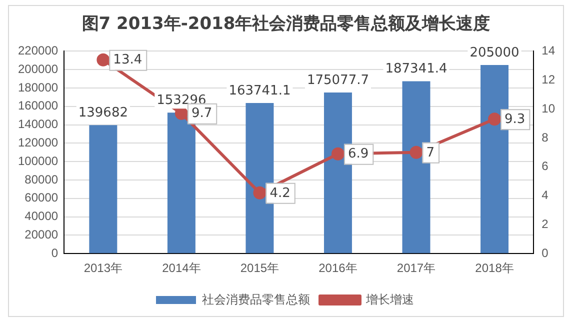 The height and width of the screenshot is (328, 574). I want to click on data-label: 6.9, so click(358, 154).